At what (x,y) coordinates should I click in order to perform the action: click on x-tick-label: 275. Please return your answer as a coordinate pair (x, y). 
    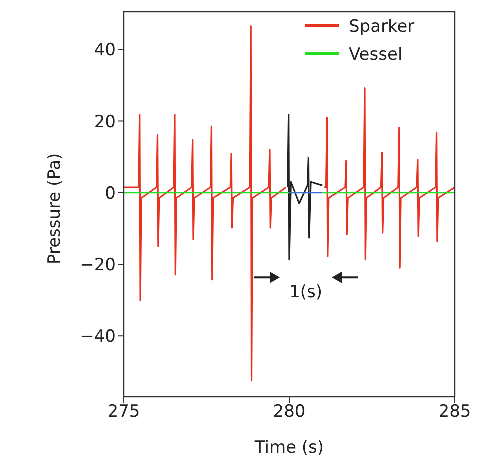
    Looking at the image, I should click on (124, 412).